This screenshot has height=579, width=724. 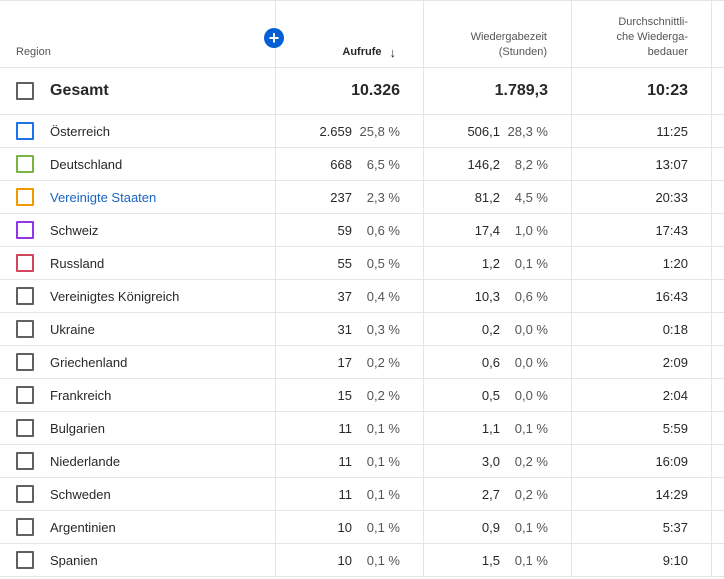 I want to click on avg-duration-cell: 11:25, so click(x=672, y=131).